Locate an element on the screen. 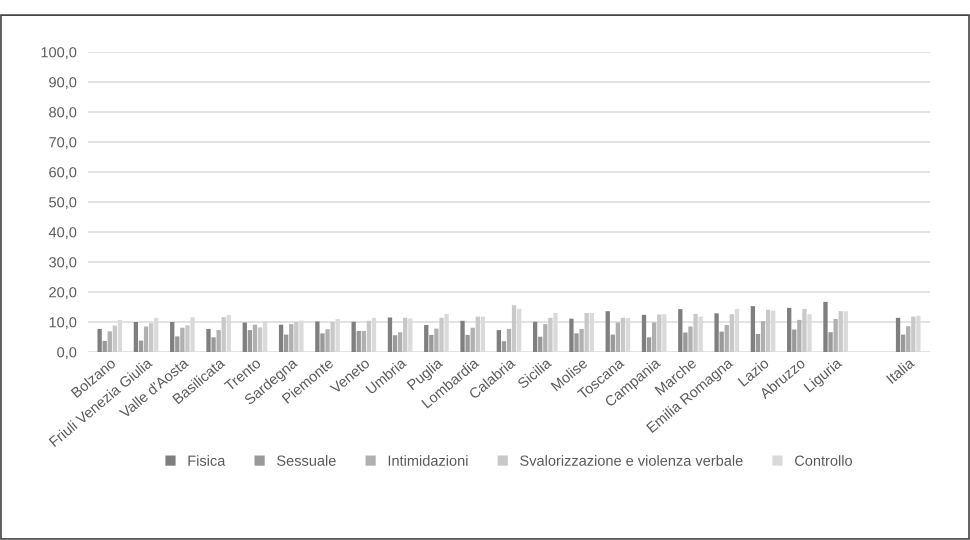  y-tick-label: 40,0 is located at coordinates (62, 233).